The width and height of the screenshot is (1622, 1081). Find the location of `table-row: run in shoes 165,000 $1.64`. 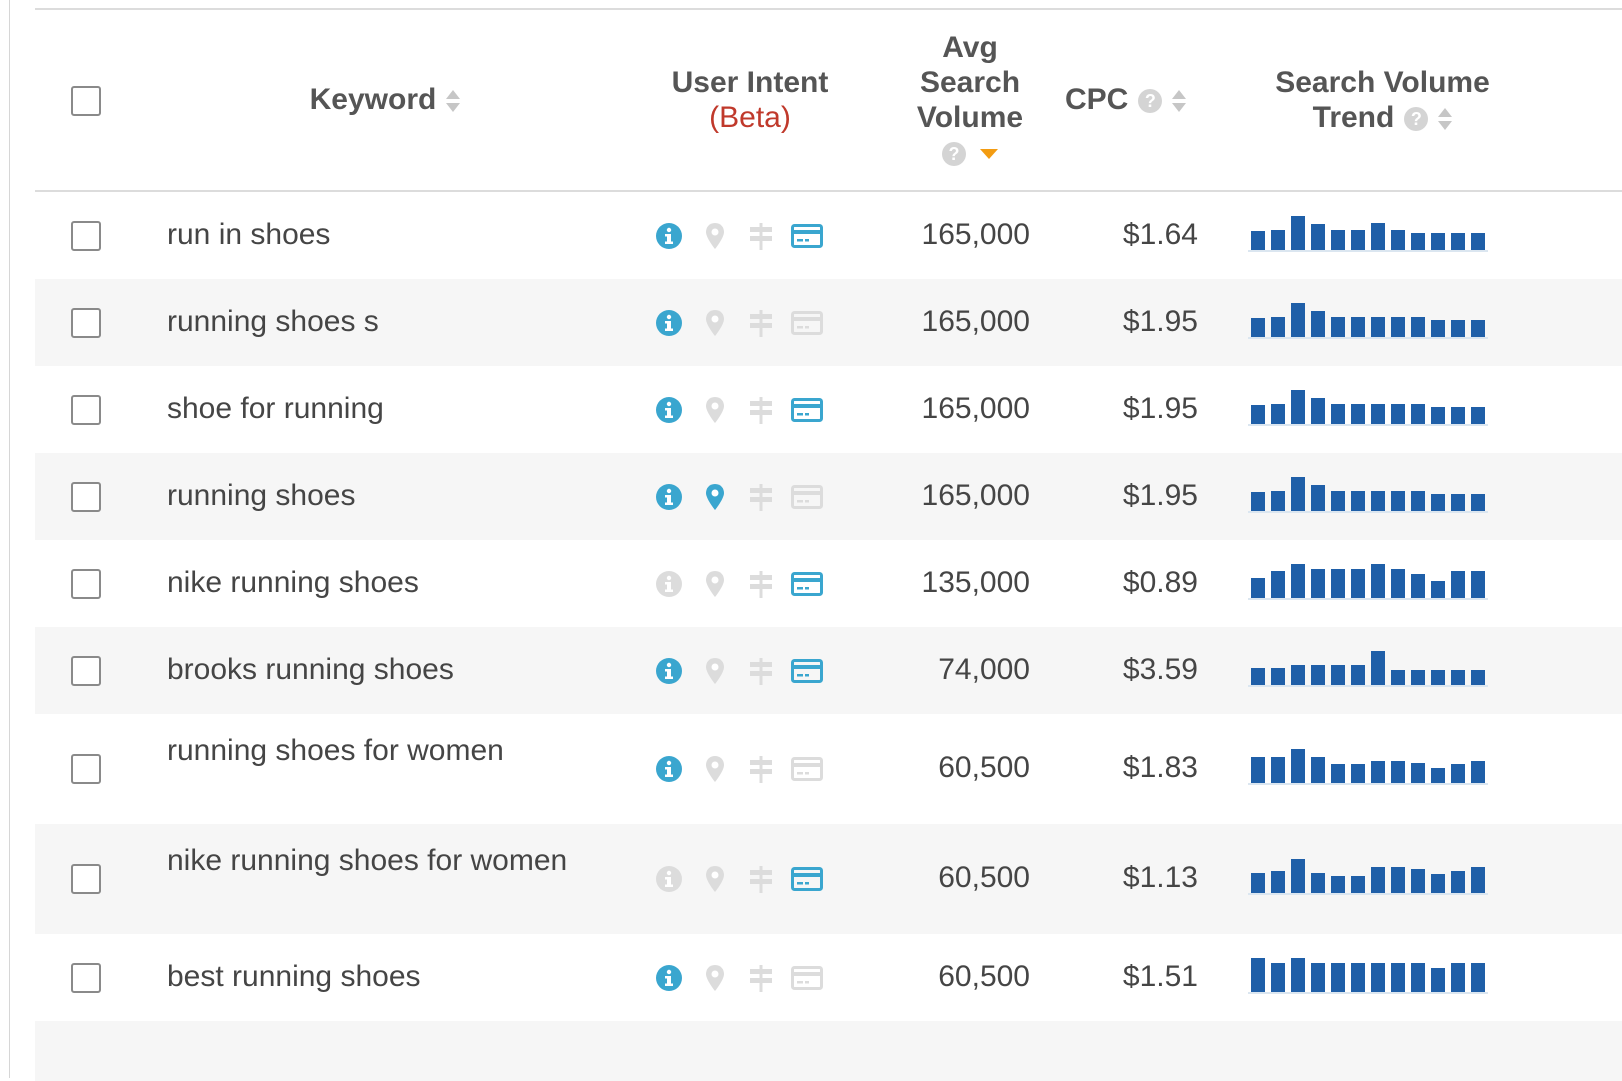

table-row: run in shoes 165,000 $1.64 is located at coordinates (828, 235).